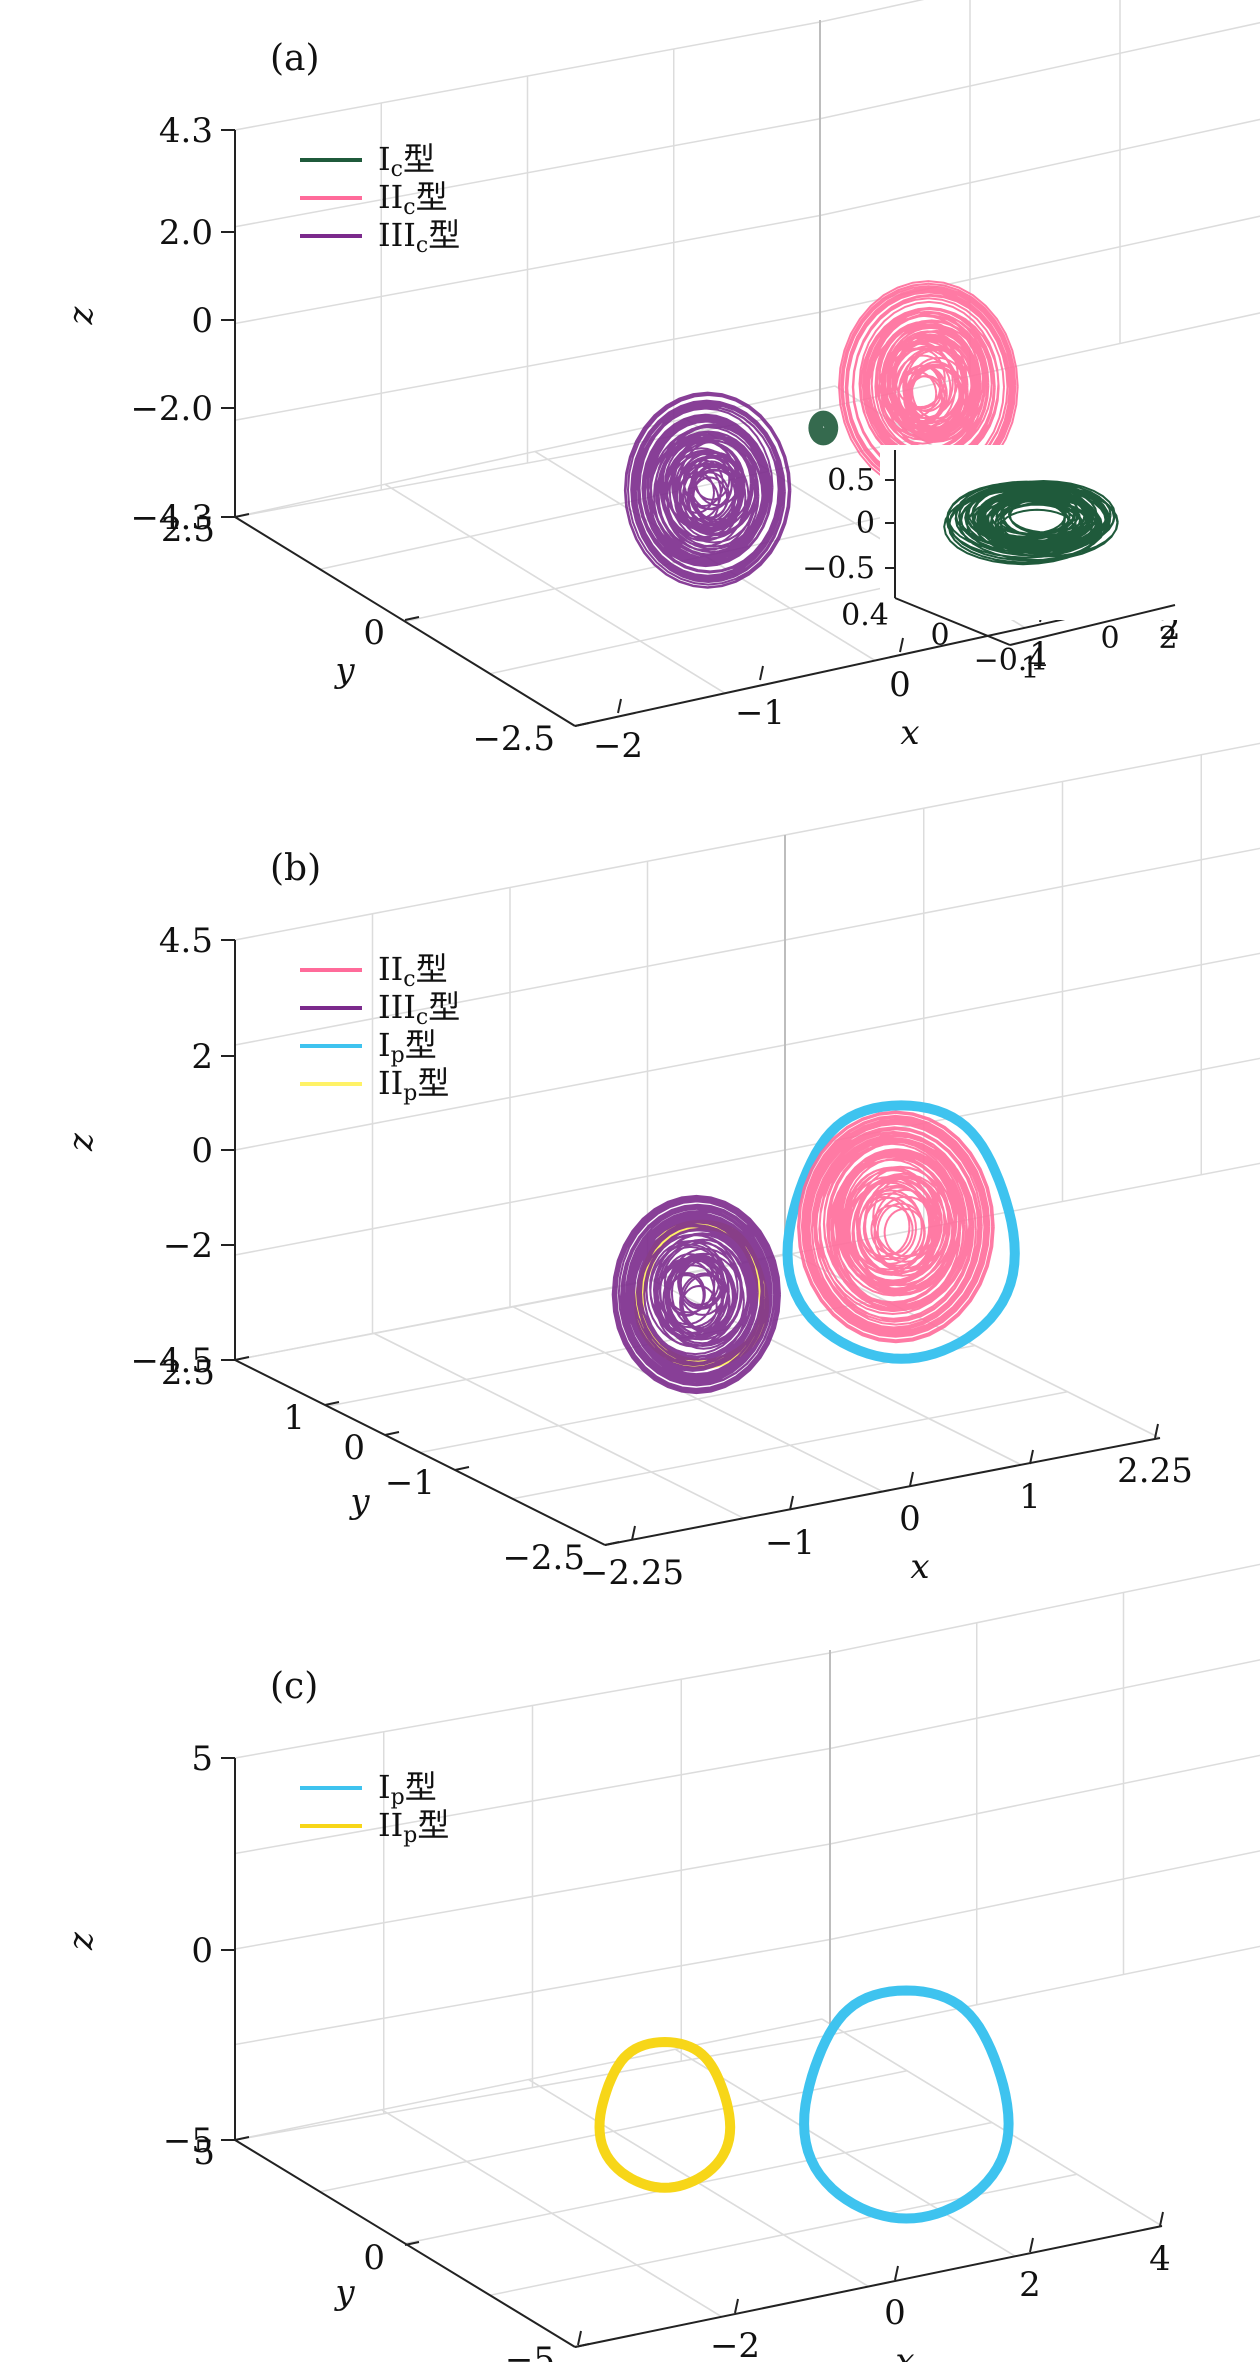 This screenshot has height=2362, width=1260. I want to click on z-tick-label: −2.0, so click(171, 409).